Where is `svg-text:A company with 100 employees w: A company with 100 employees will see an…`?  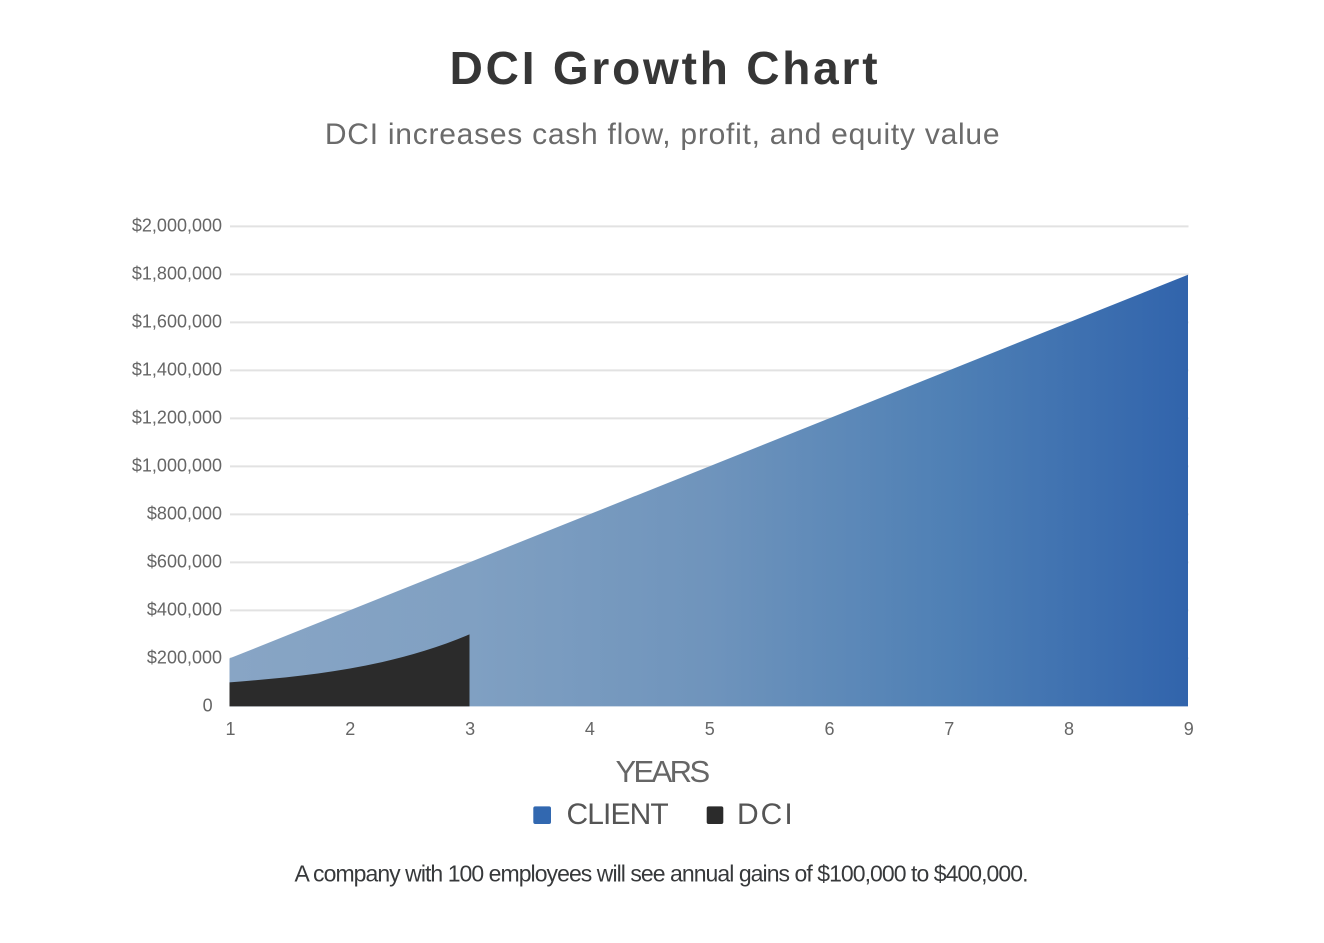
svg-text:A company with 100 employees w: A company with 100 employees will see an… is located at coordinates (660, 874).